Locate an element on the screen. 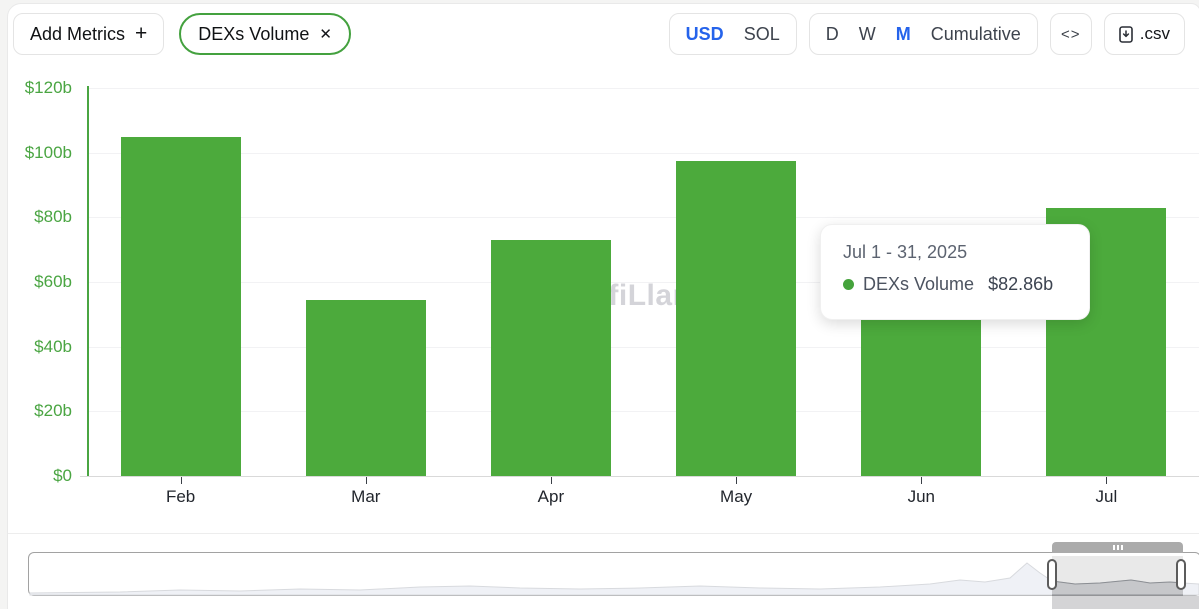  section-divider is located at coordinates (603, 533).